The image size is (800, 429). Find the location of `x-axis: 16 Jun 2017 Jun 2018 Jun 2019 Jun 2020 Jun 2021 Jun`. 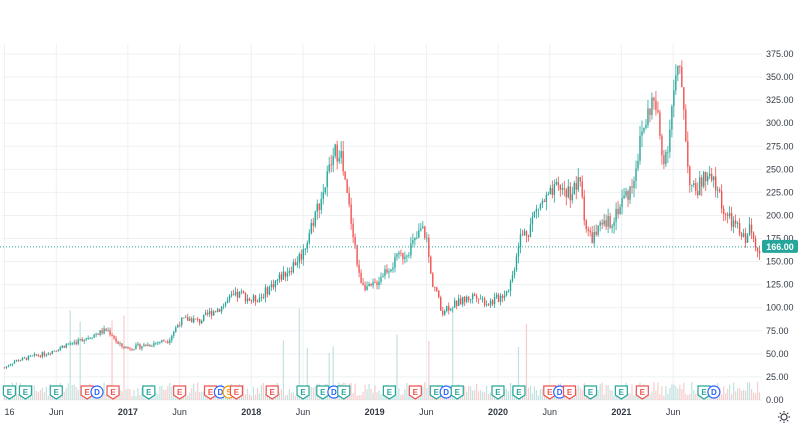

x-axis: 16 Jun 2017 Jun 2018 Jun 2019 Jun 2020 Jun 2021 Jun is located at coordinates (342, 412).